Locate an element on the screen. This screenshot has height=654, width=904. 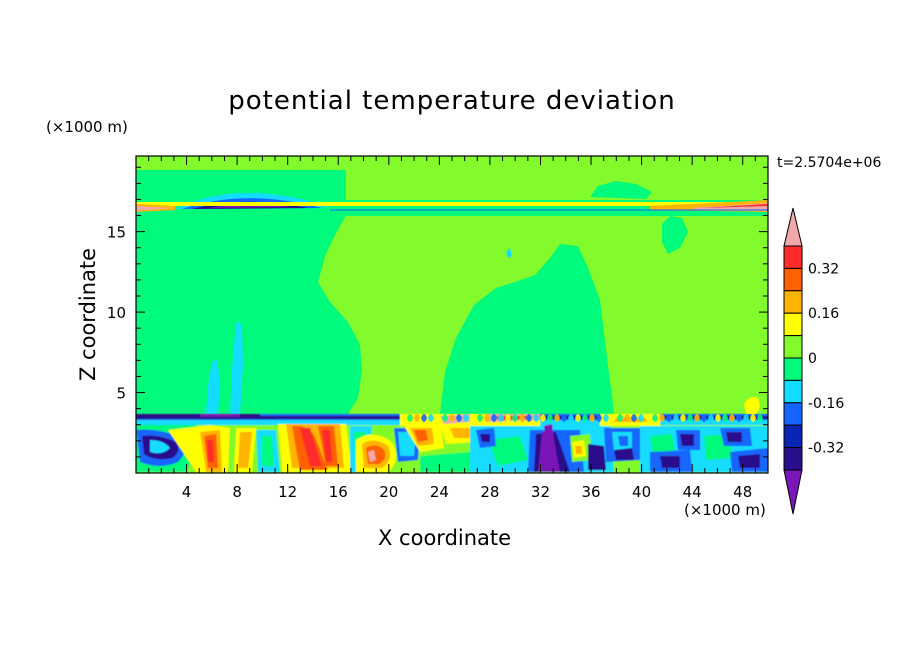
x-tick-label: 36 is located at coordinates (590, 492).